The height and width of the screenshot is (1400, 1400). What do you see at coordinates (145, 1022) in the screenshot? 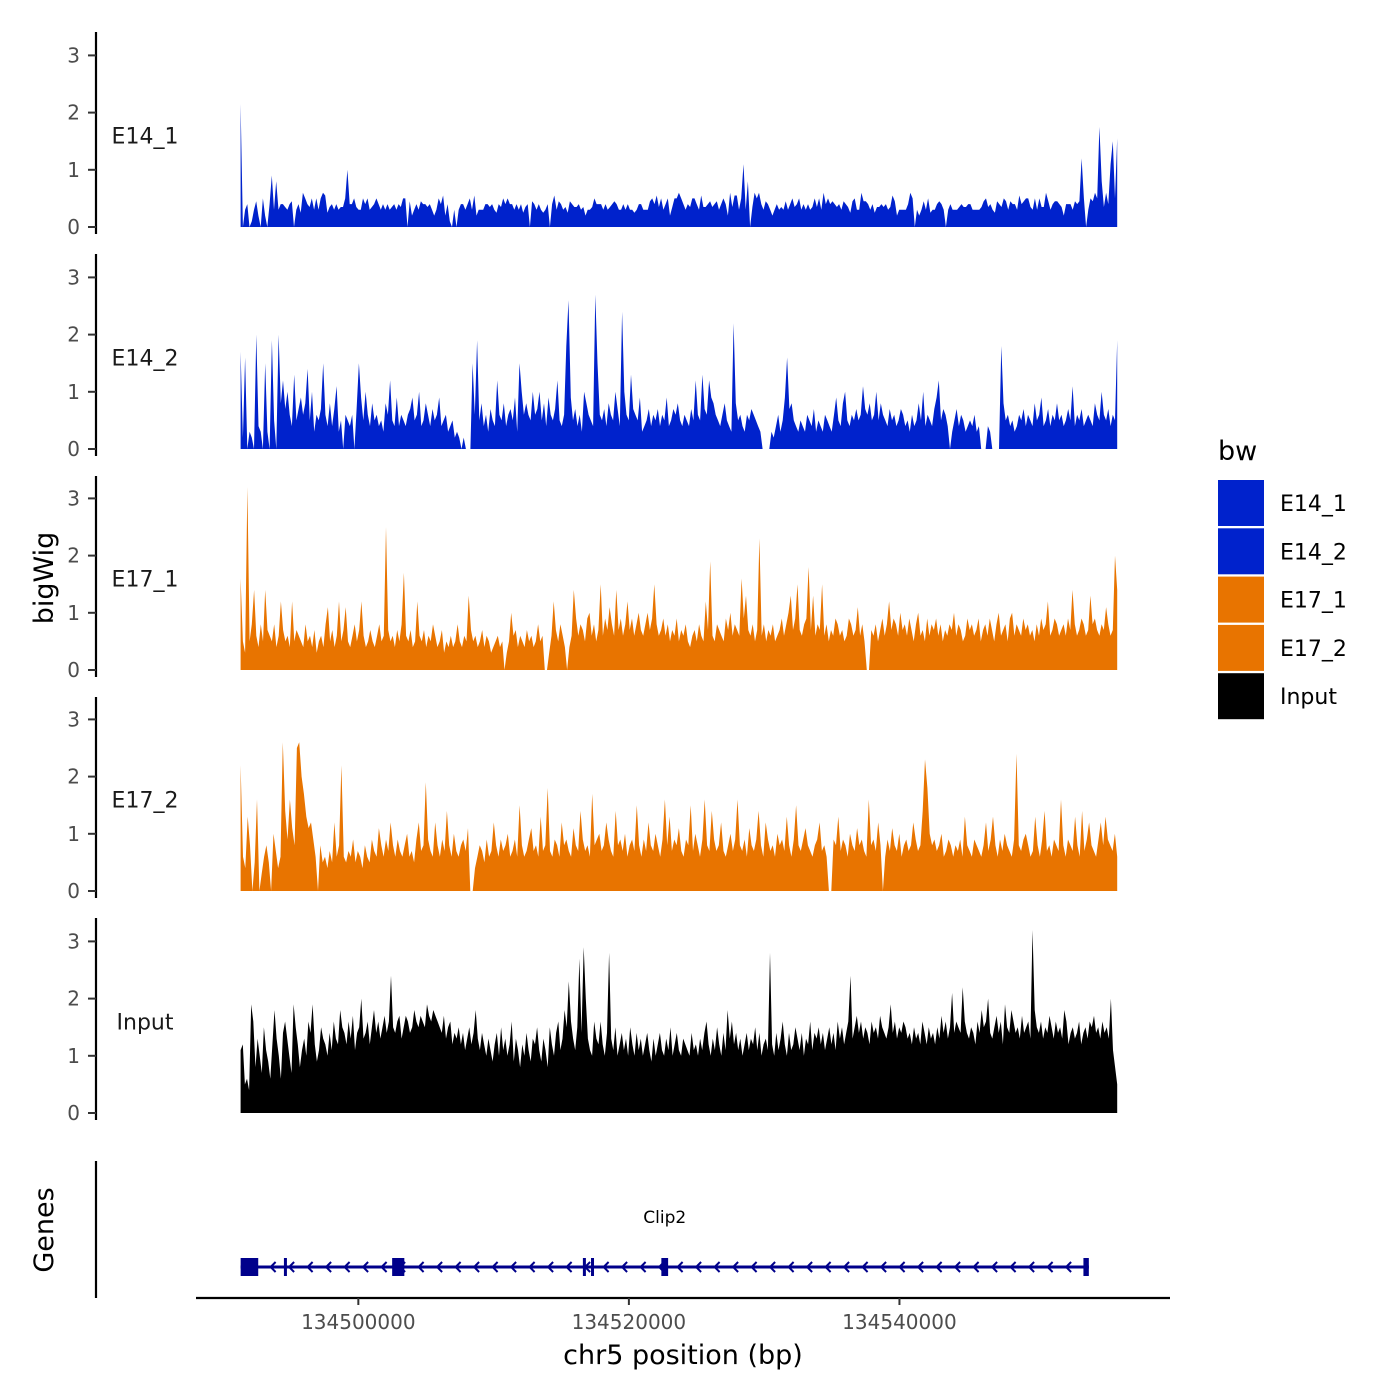
I see `track-label-Input: Input` at bounding box center [145, 1022].